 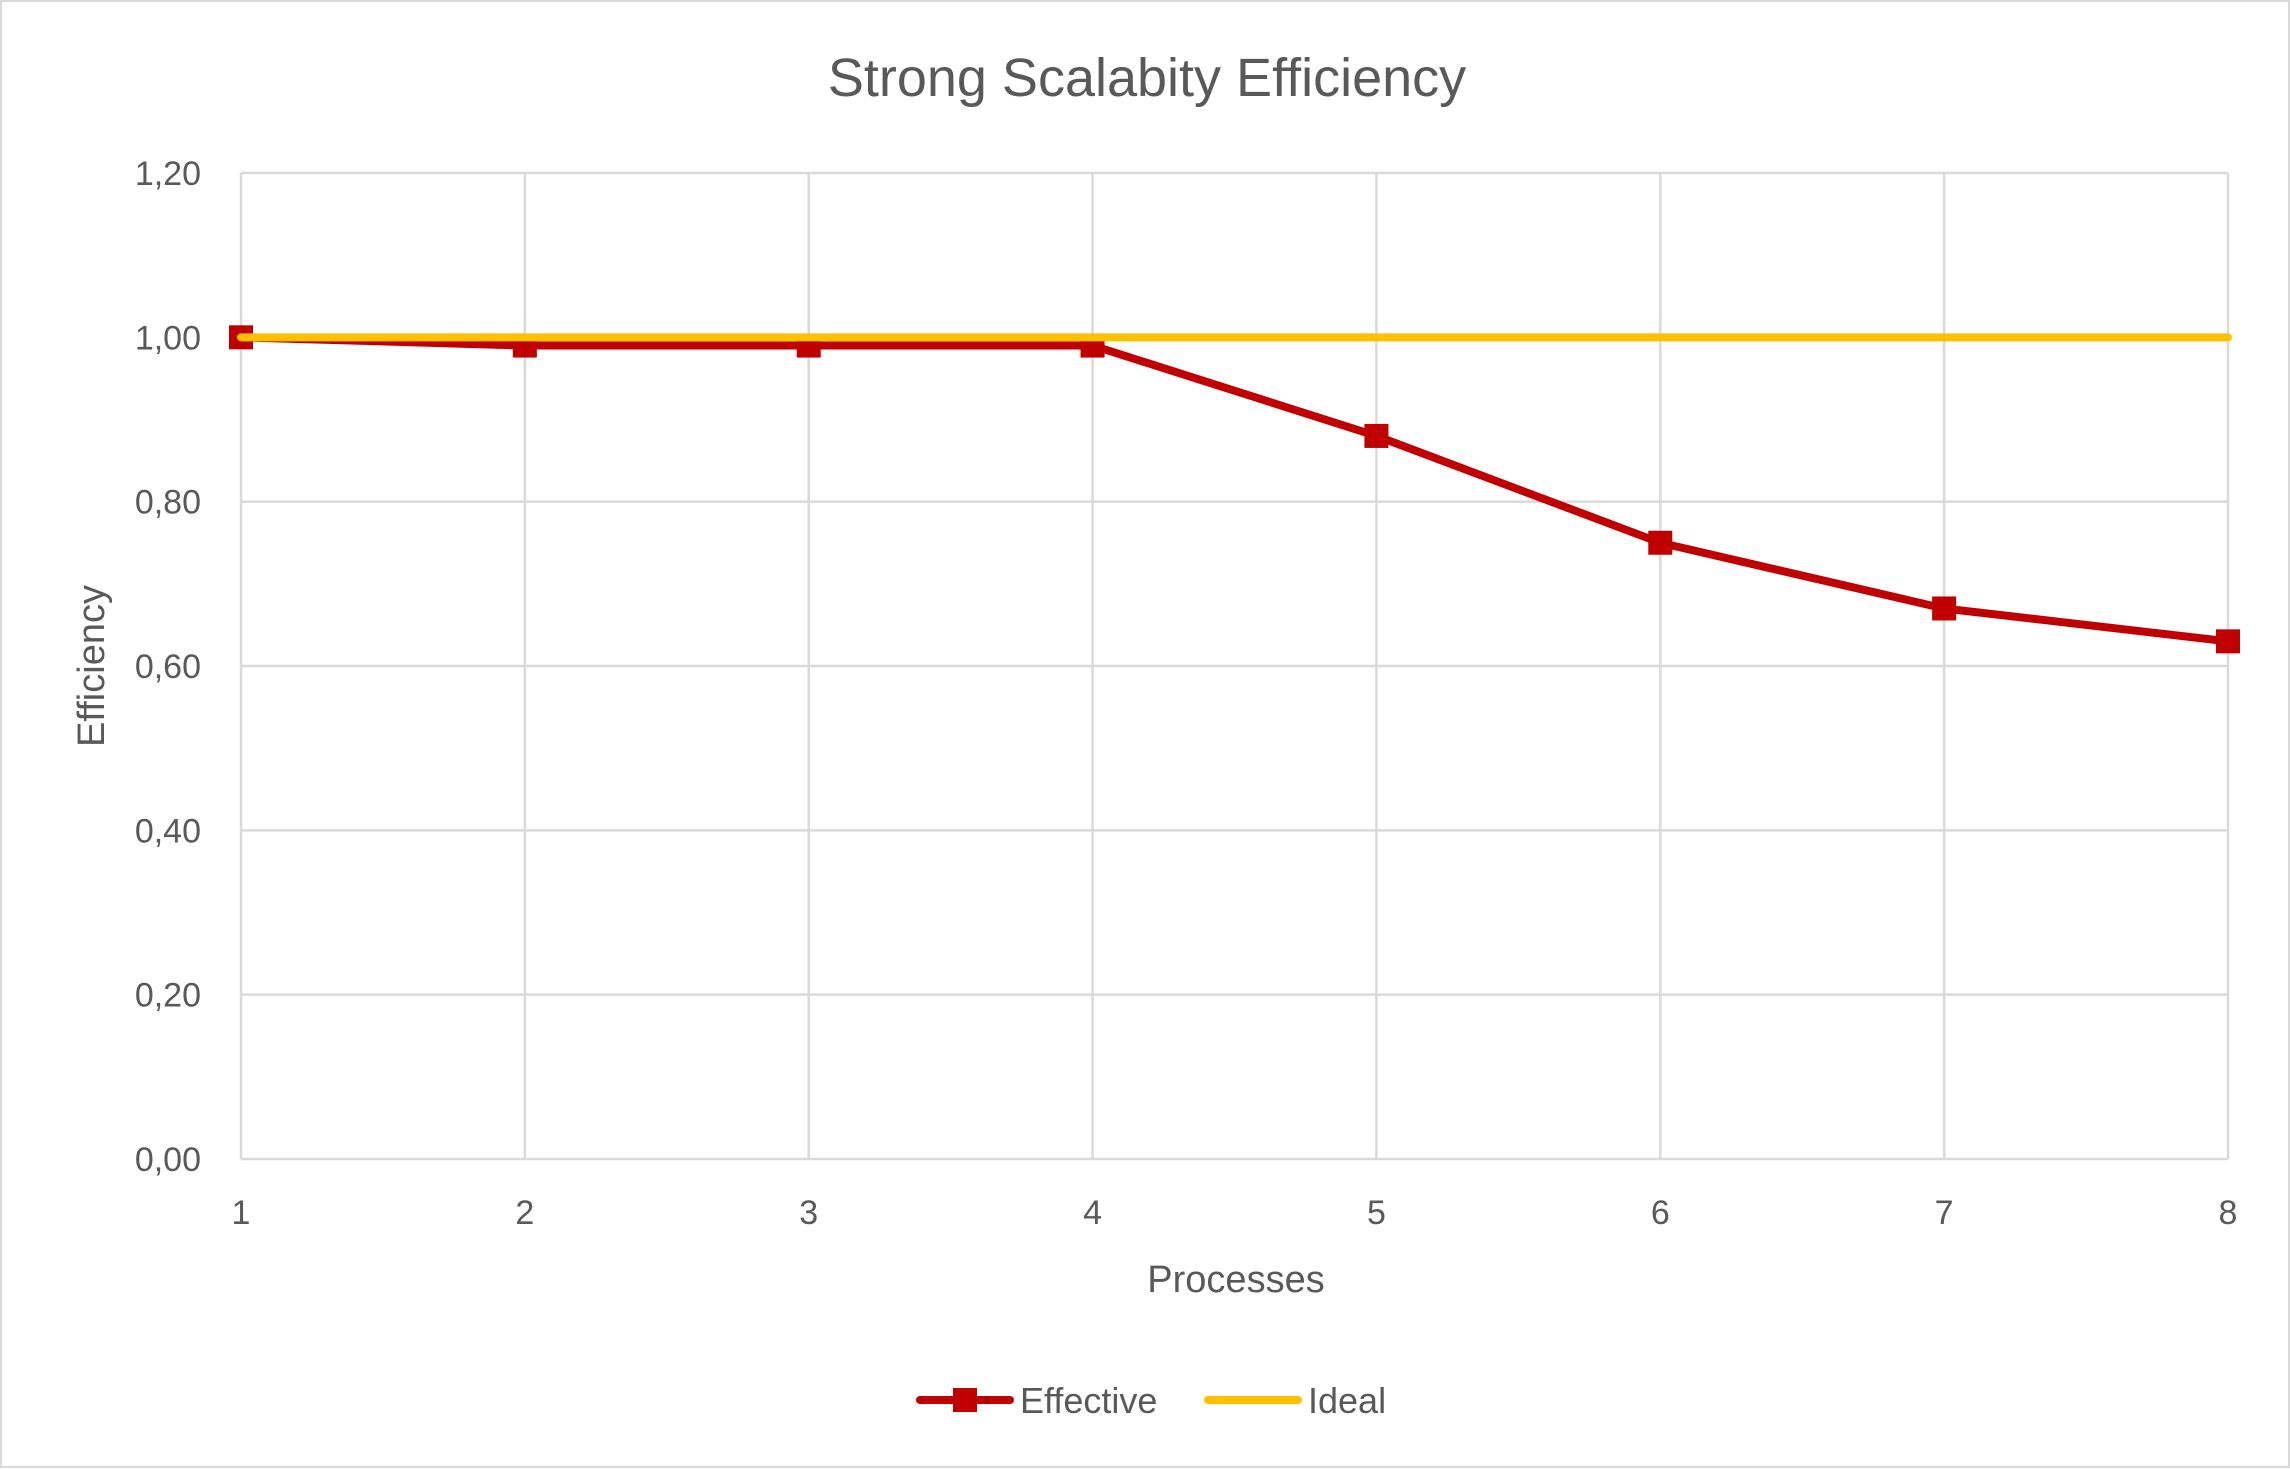 What do you see at coordinates (168, 831) in the screenshot?
I see `y-tick-label: 0,40` at bounding box center [168, 831].